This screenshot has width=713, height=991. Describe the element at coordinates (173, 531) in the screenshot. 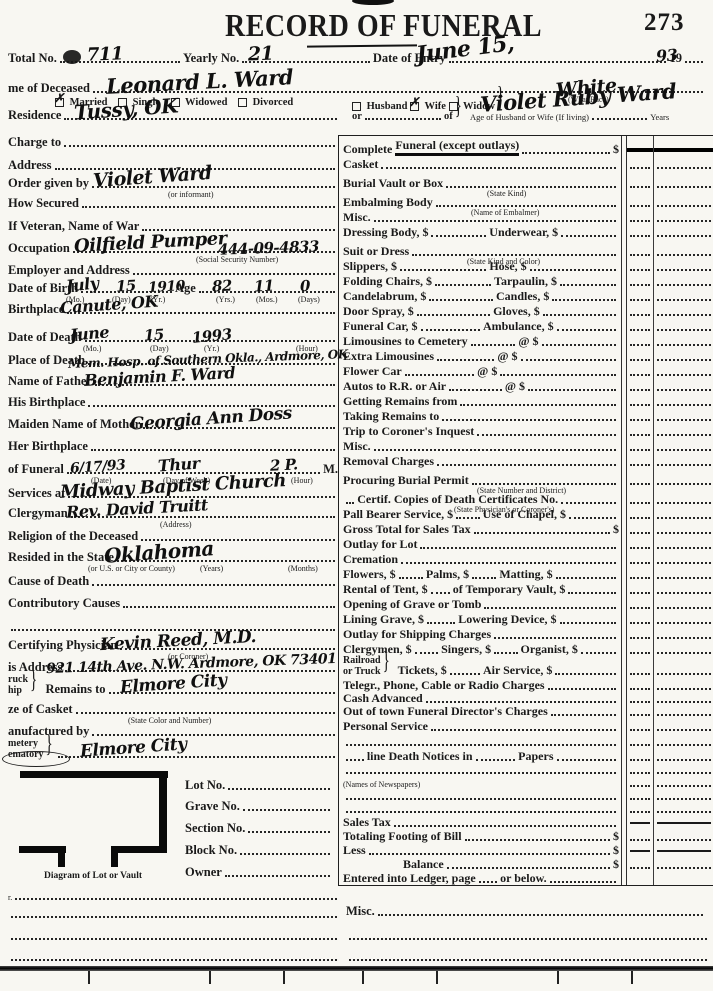

I see `field-religion: Religion of the Deceased` at that location.